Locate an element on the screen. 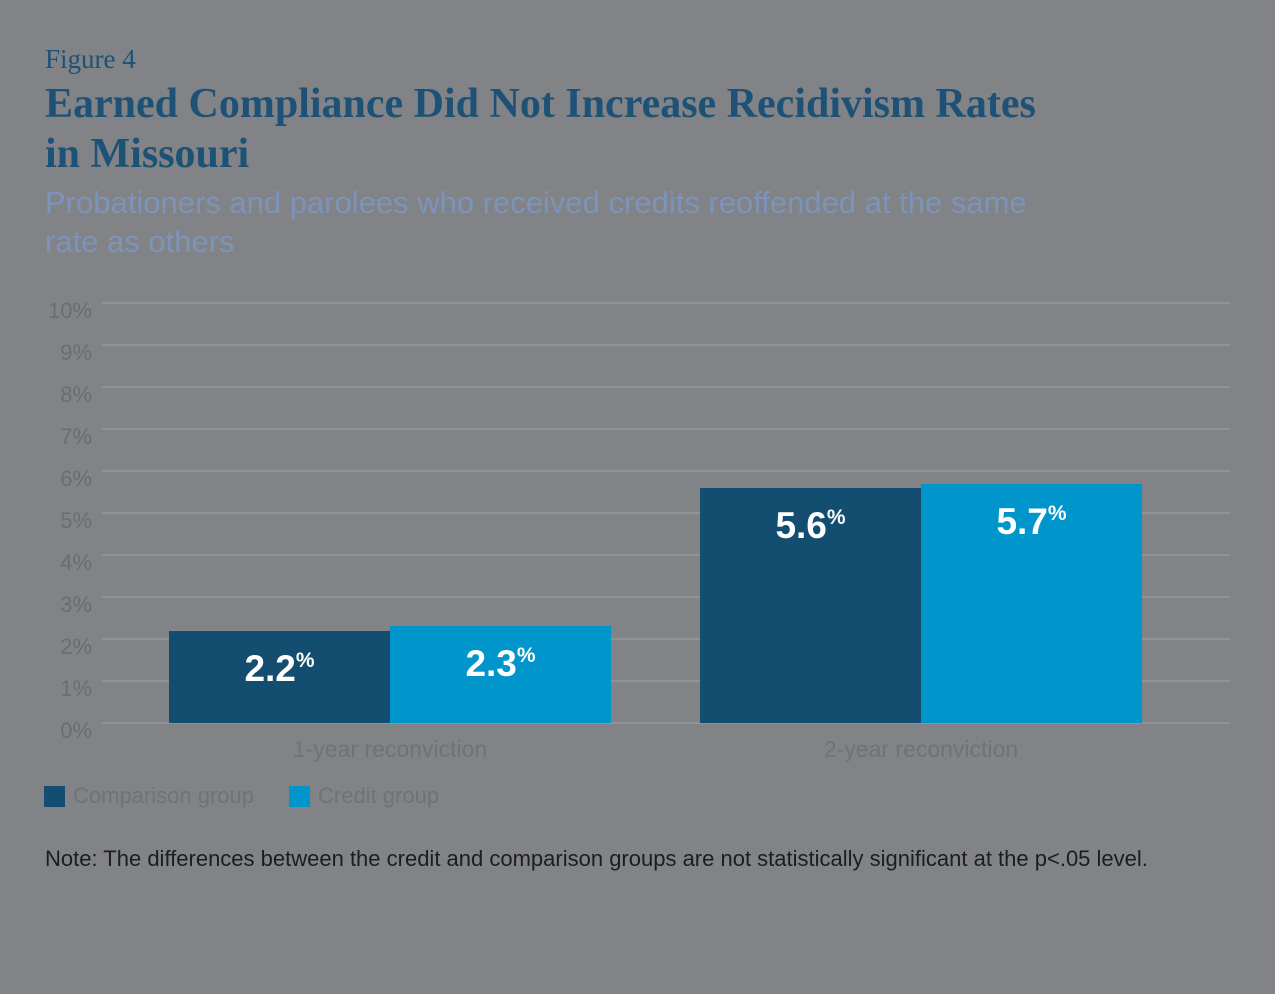 The image size is (1275, 994). y-axis-tick-0%: 0% is located at coordinates (76, 730).